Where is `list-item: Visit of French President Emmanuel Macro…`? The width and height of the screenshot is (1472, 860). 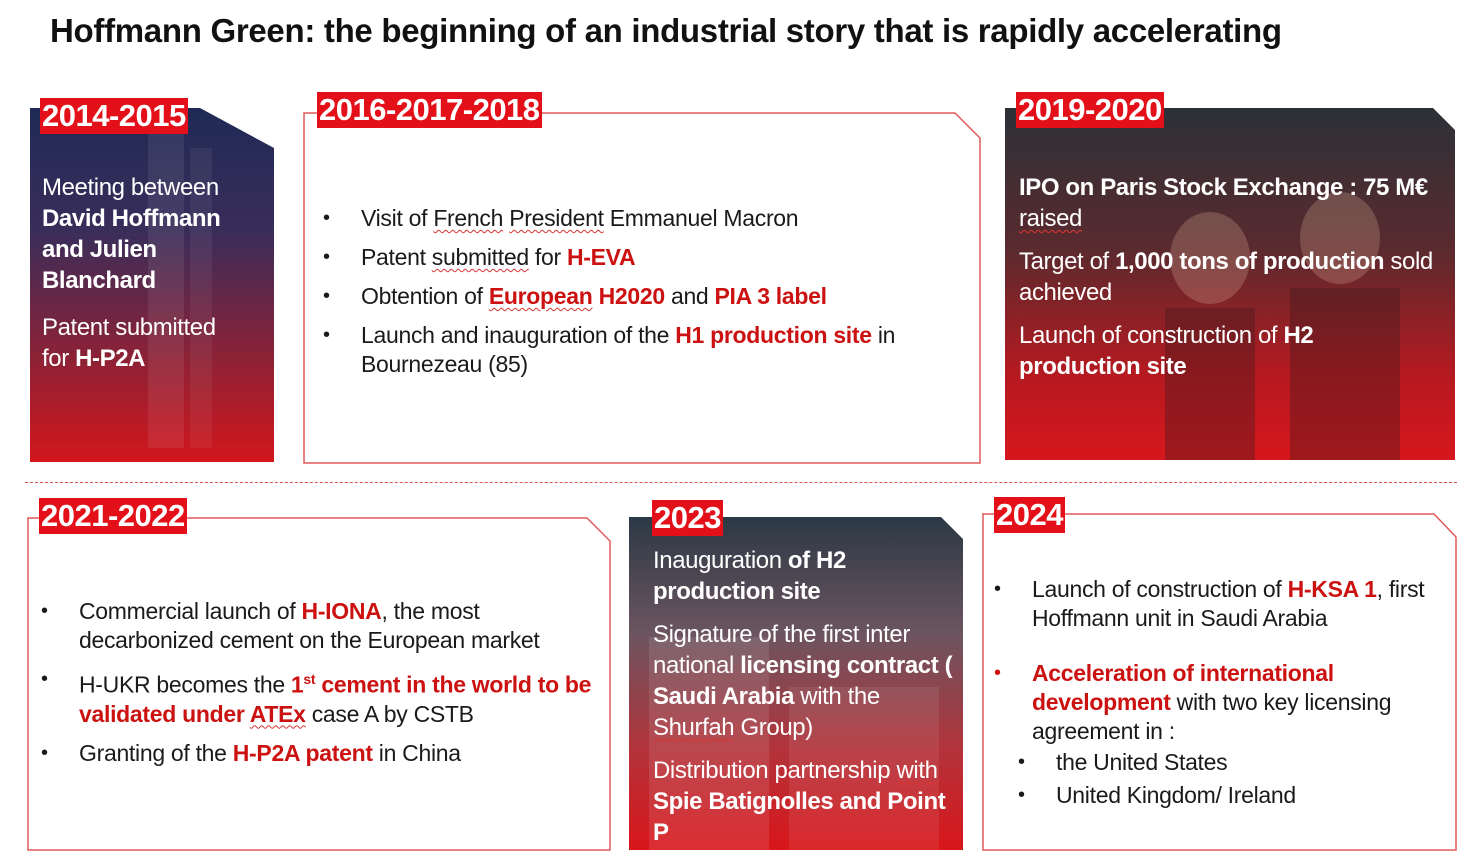 list-item: Visit of French President Emmanuel Macro… is located at coordinates (643, 218).